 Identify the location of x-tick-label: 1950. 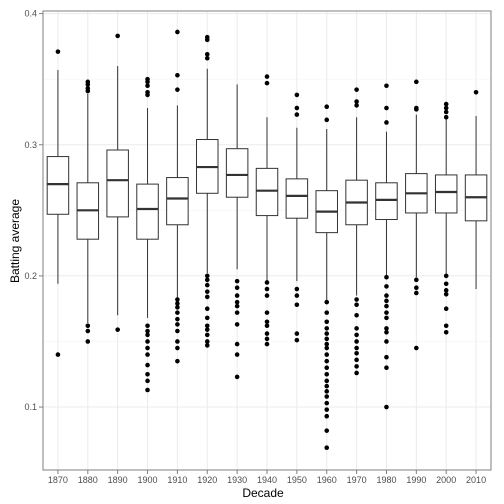
(297, 480).